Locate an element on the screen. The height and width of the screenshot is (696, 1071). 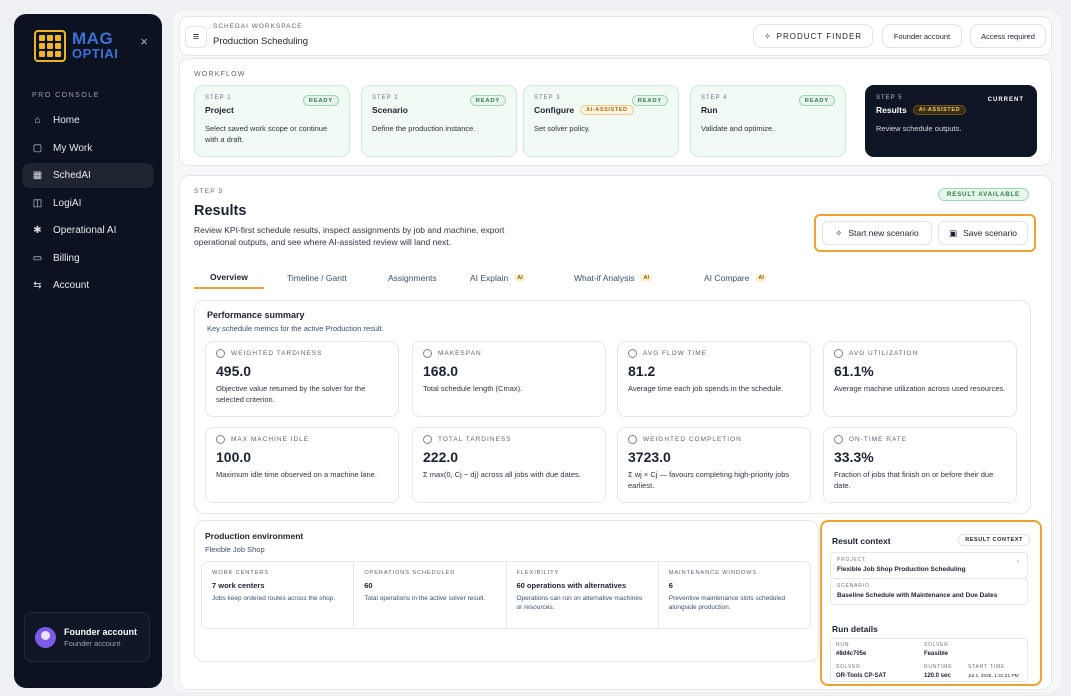
tab-overview: Overview is located at coordinates (229, 278).